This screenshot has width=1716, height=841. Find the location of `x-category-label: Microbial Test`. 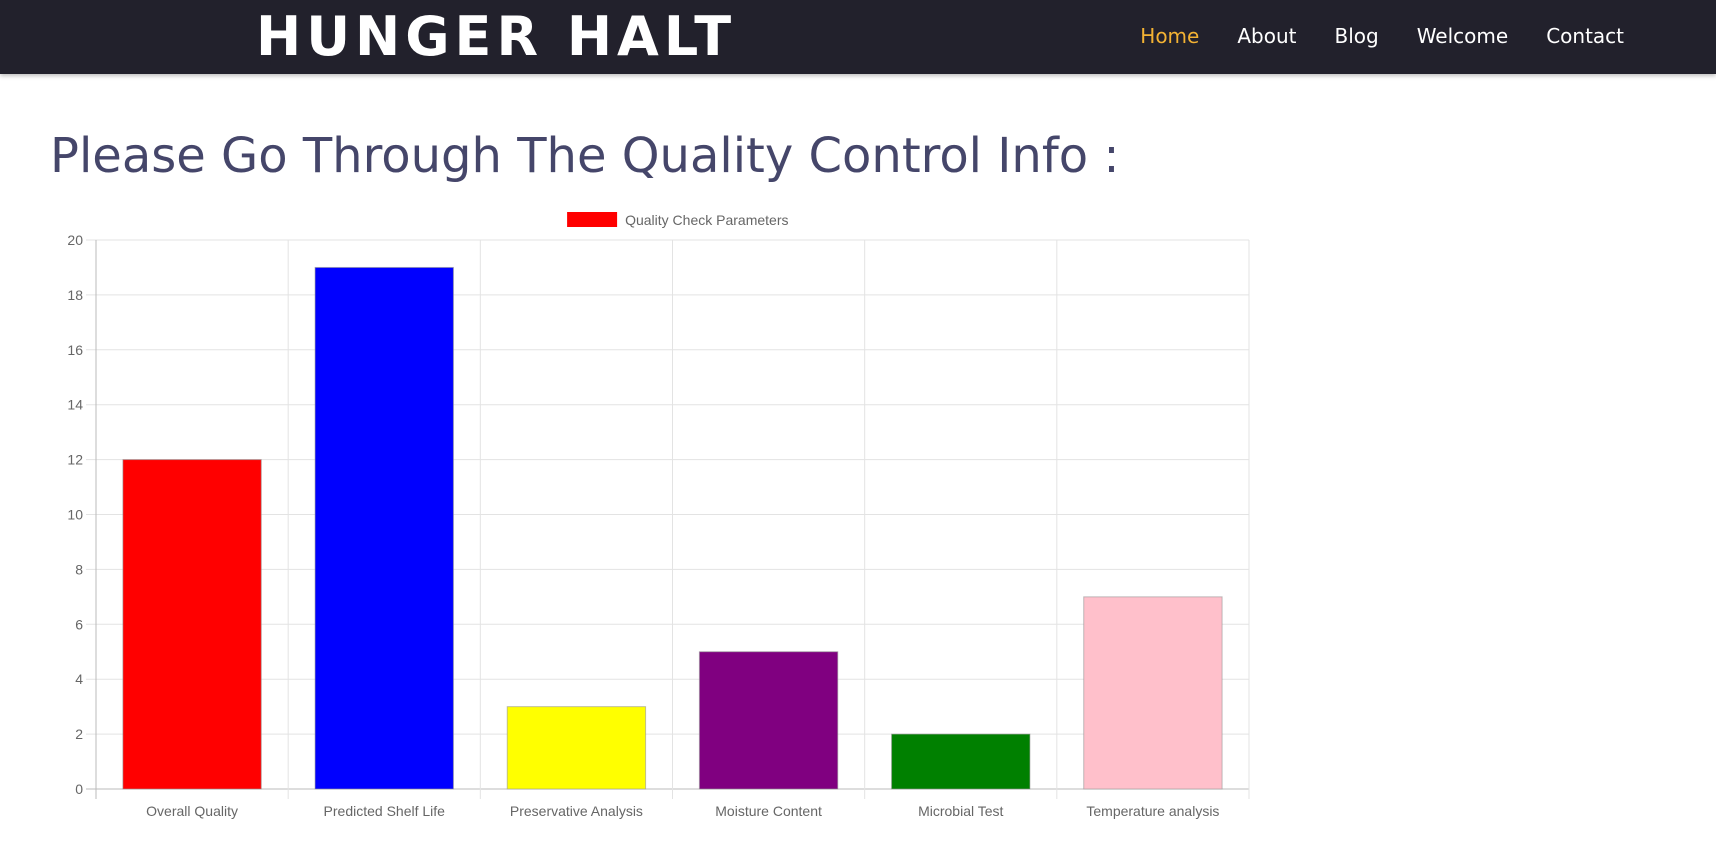

x-category-label: Microbial Test is located at coordinates (960, 811).